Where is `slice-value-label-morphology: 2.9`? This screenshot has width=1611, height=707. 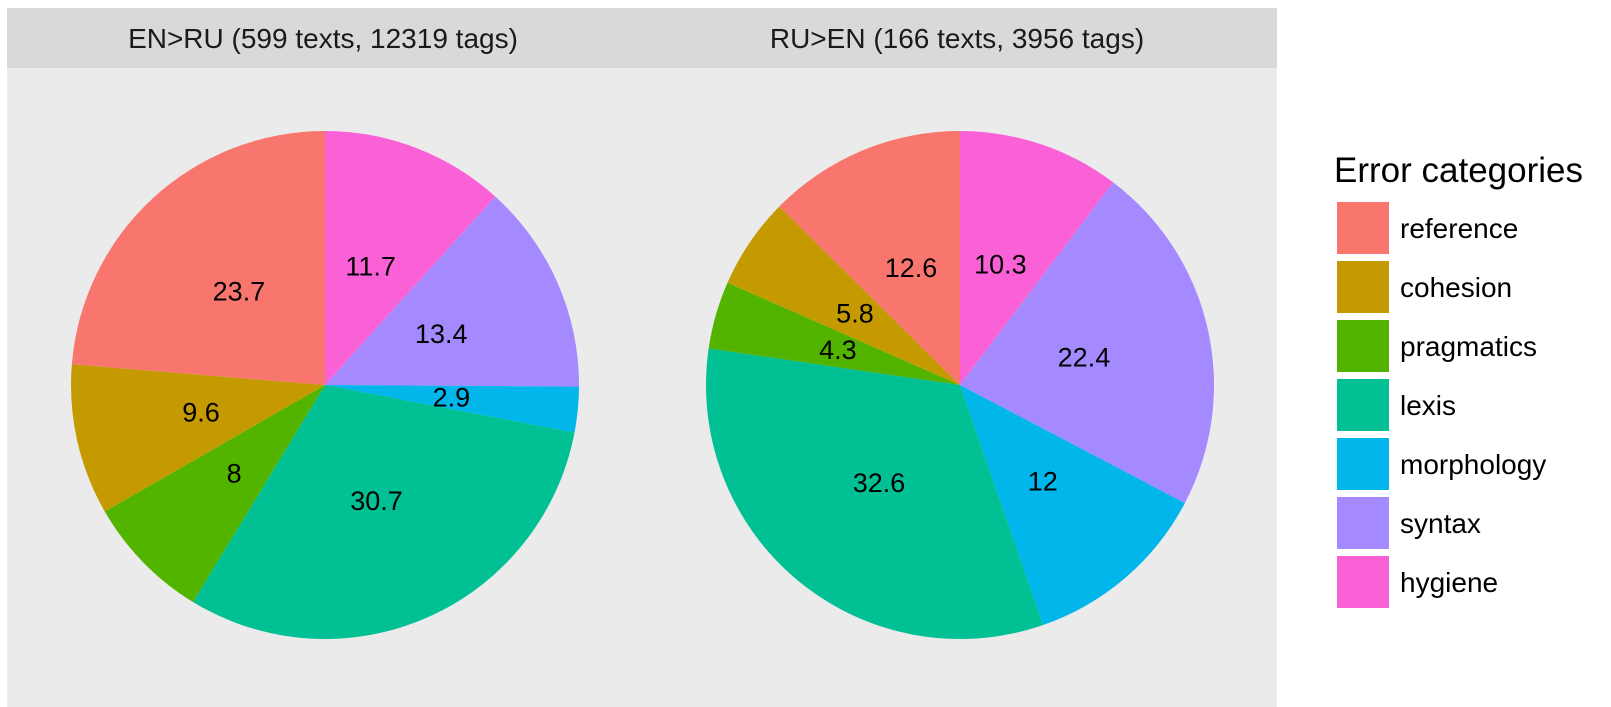
slice-value-label-morphology: 2.9 is located at coordinates (452, 397).